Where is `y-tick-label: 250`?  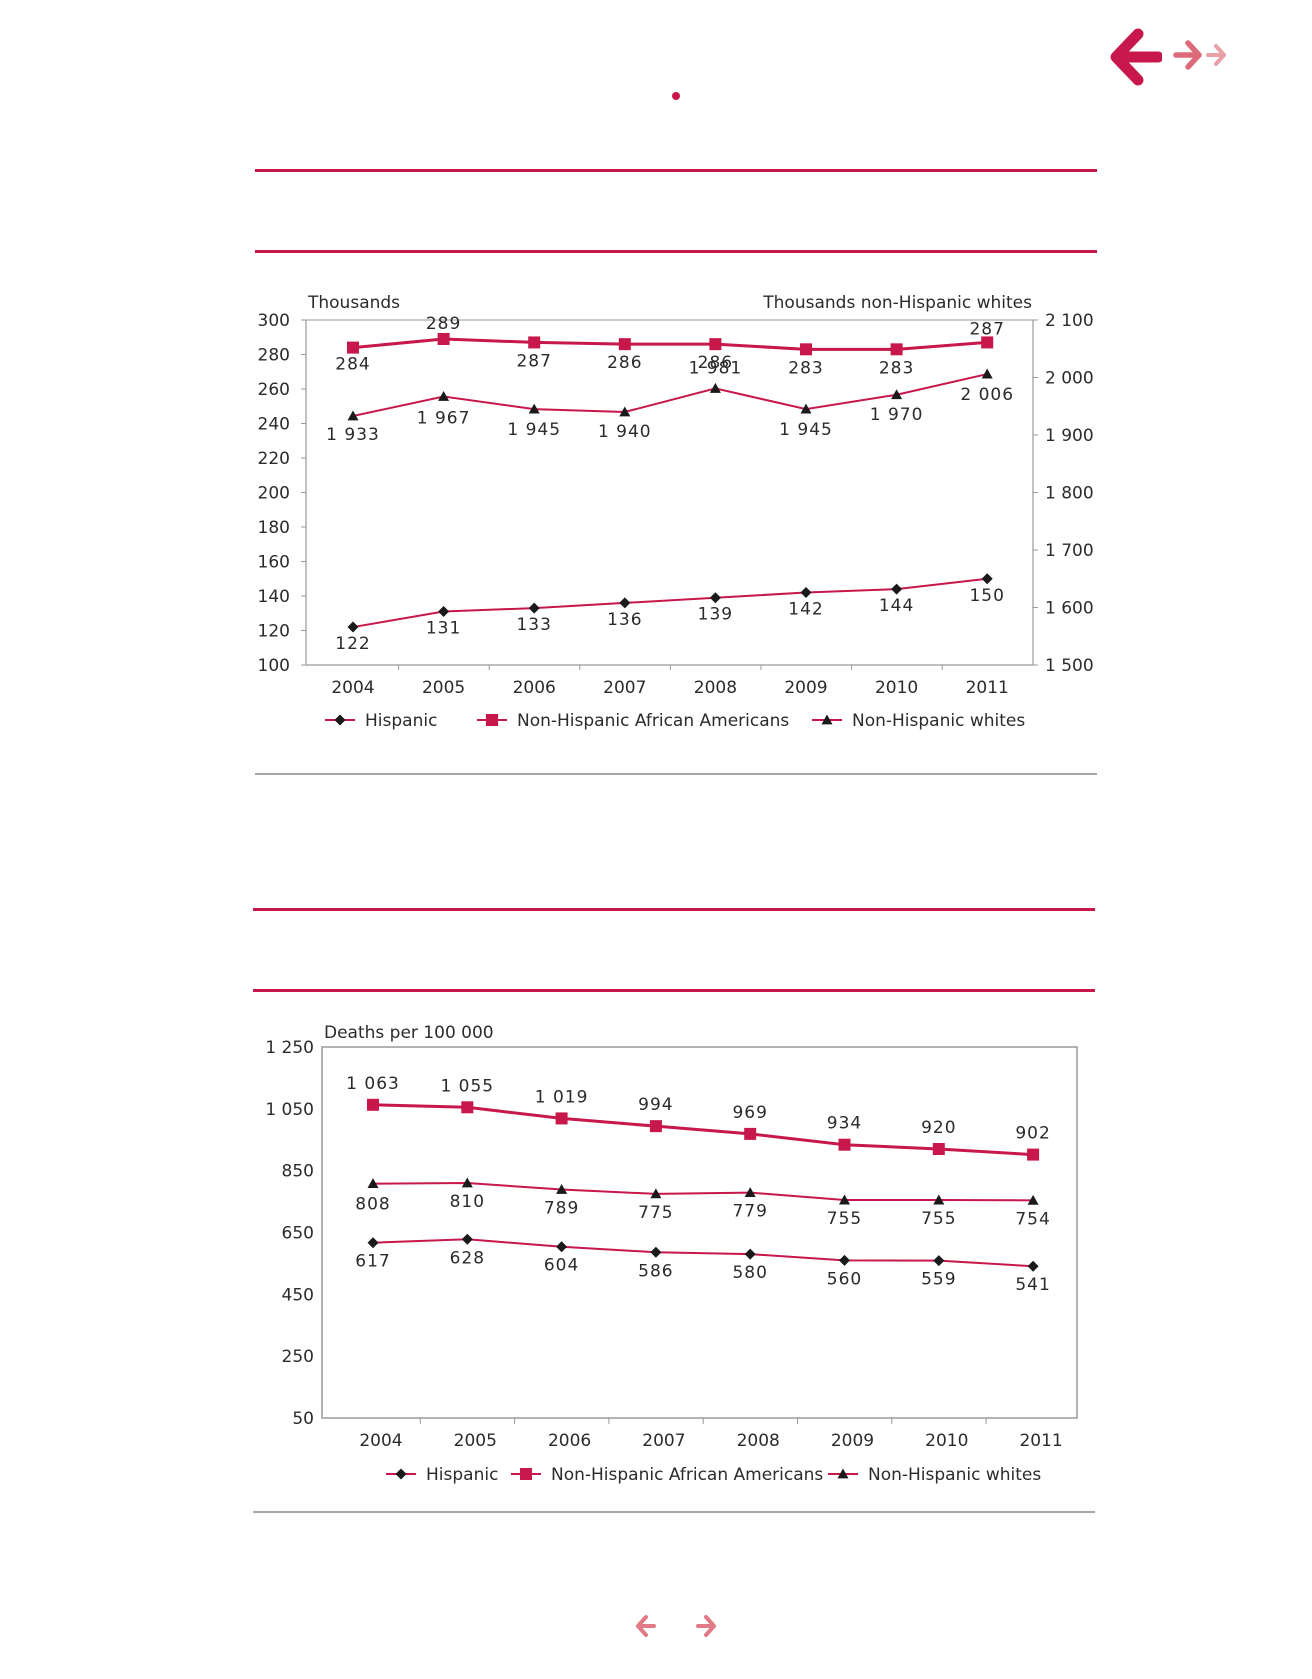 y-tick-label: 250 is located at coordinates (298, 1357).